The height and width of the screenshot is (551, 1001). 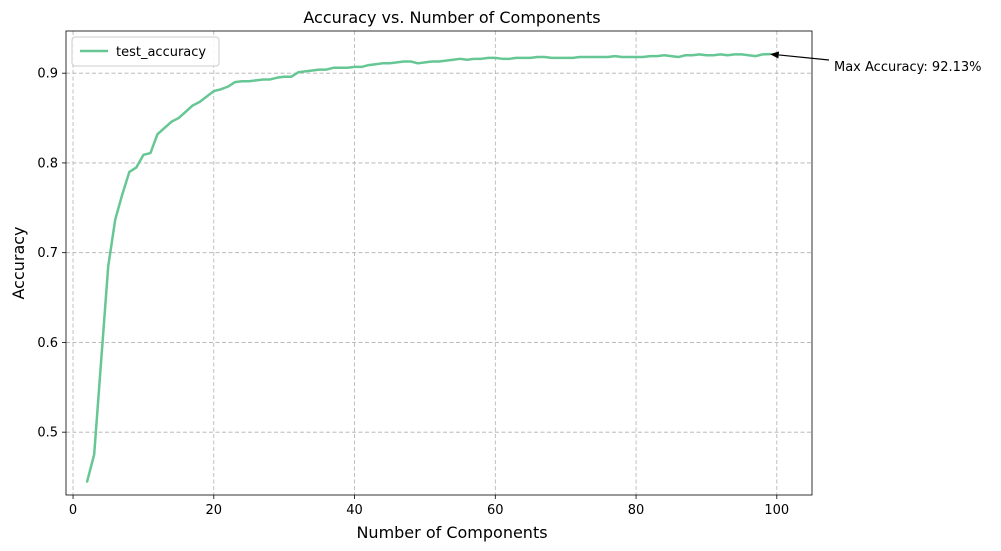 What do you see at coordinates (47, 253) in the screenshot?
I see `y-tick-label: 0.7` at bounding box center [47, 253].